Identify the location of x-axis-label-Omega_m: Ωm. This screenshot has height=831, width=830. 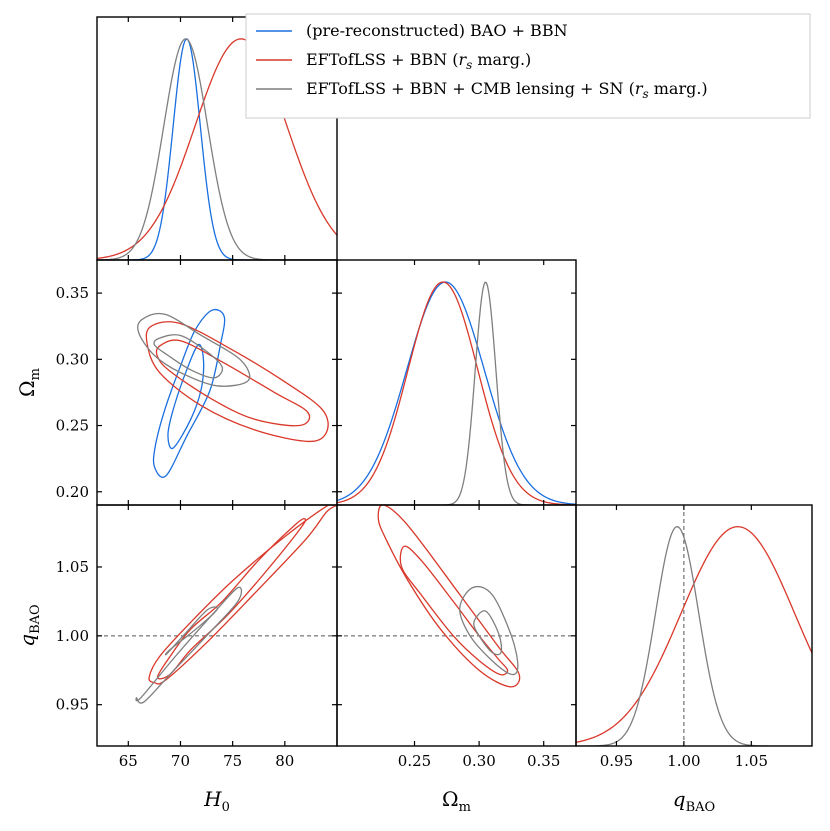
(456, 801).